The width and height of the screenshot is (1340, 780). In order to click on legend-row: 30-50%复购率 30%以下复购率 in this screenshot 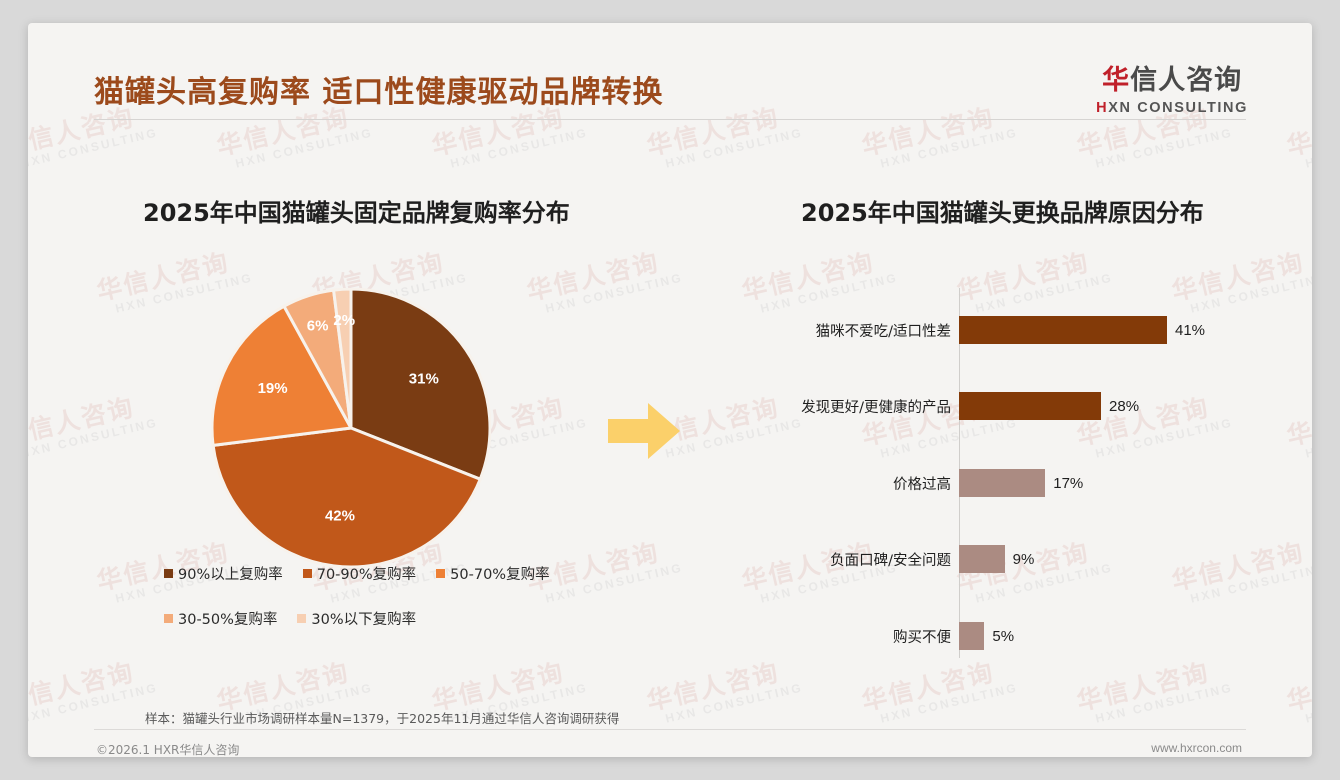, I will do `click(379, 618)`.